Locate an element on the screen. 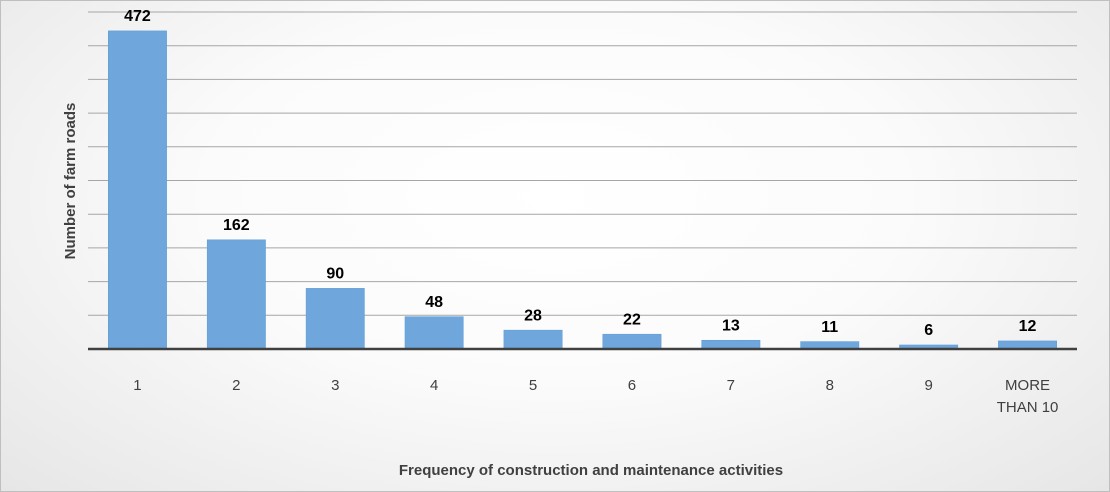  x-tick-label: 7 is located at coordinates (731, 385).